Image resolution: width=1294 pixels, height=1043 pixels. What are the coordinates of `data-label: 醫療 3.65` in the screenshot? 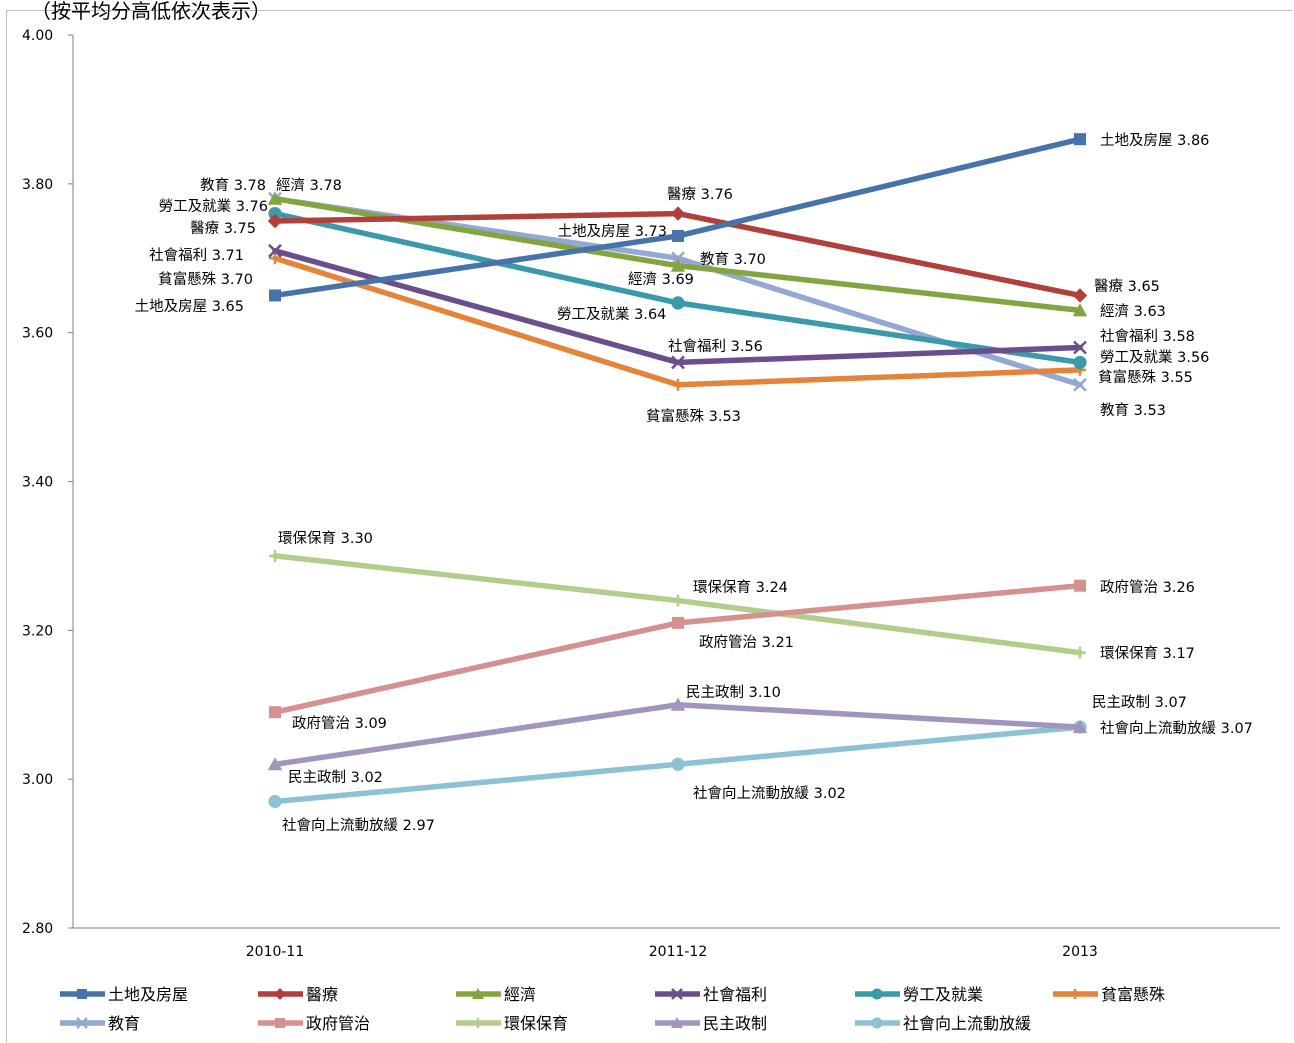 It's located at (1127, 286).